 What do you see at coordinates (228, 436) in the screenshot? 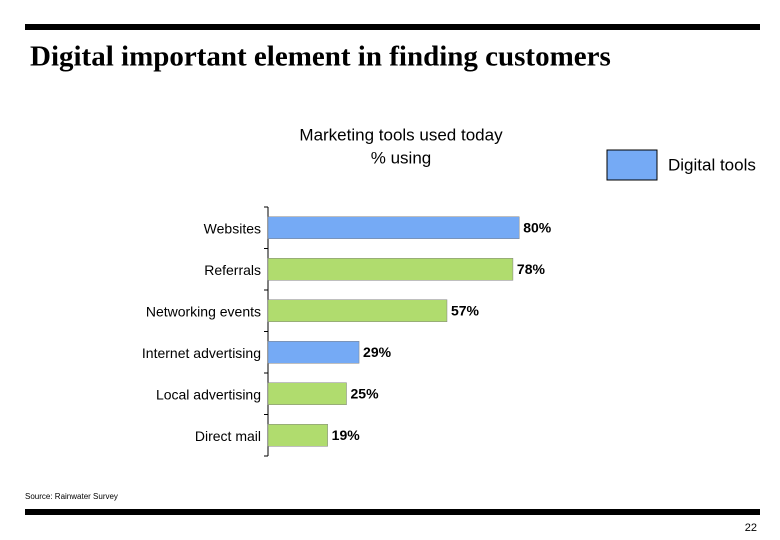
I see `category-label: Direct mail` at bounding box center [228, 436].